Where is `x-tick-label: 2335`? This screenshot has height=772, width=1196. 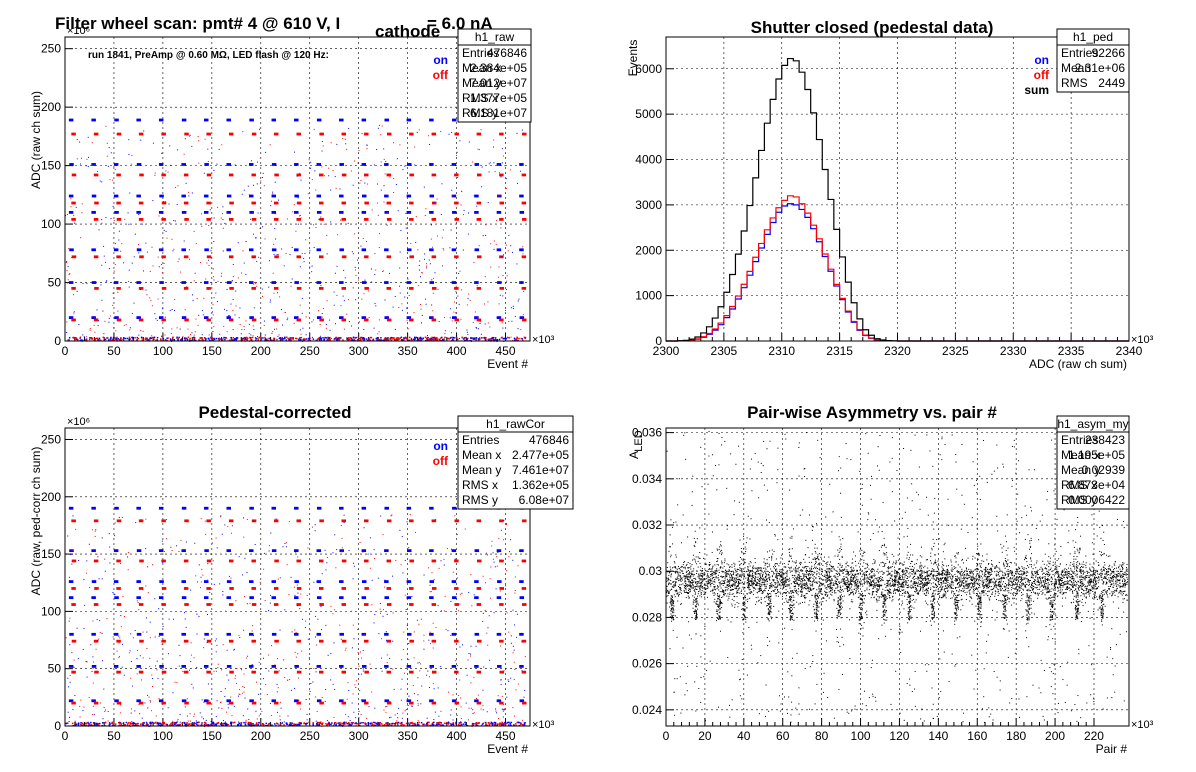
x-tick-label: 2335 is located at coordinates (1071, 351).